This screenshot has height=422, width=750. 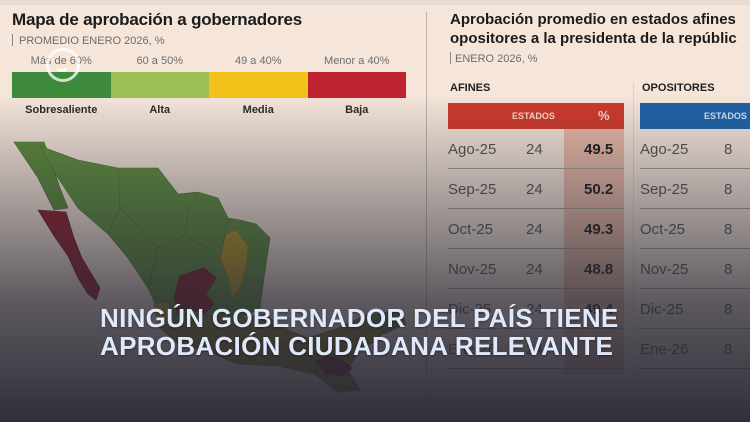 What do you see at coordinates (159, 61) in the screenshot?
I see `legend-range: 60 a 50%` at bounding box center [159, 61].